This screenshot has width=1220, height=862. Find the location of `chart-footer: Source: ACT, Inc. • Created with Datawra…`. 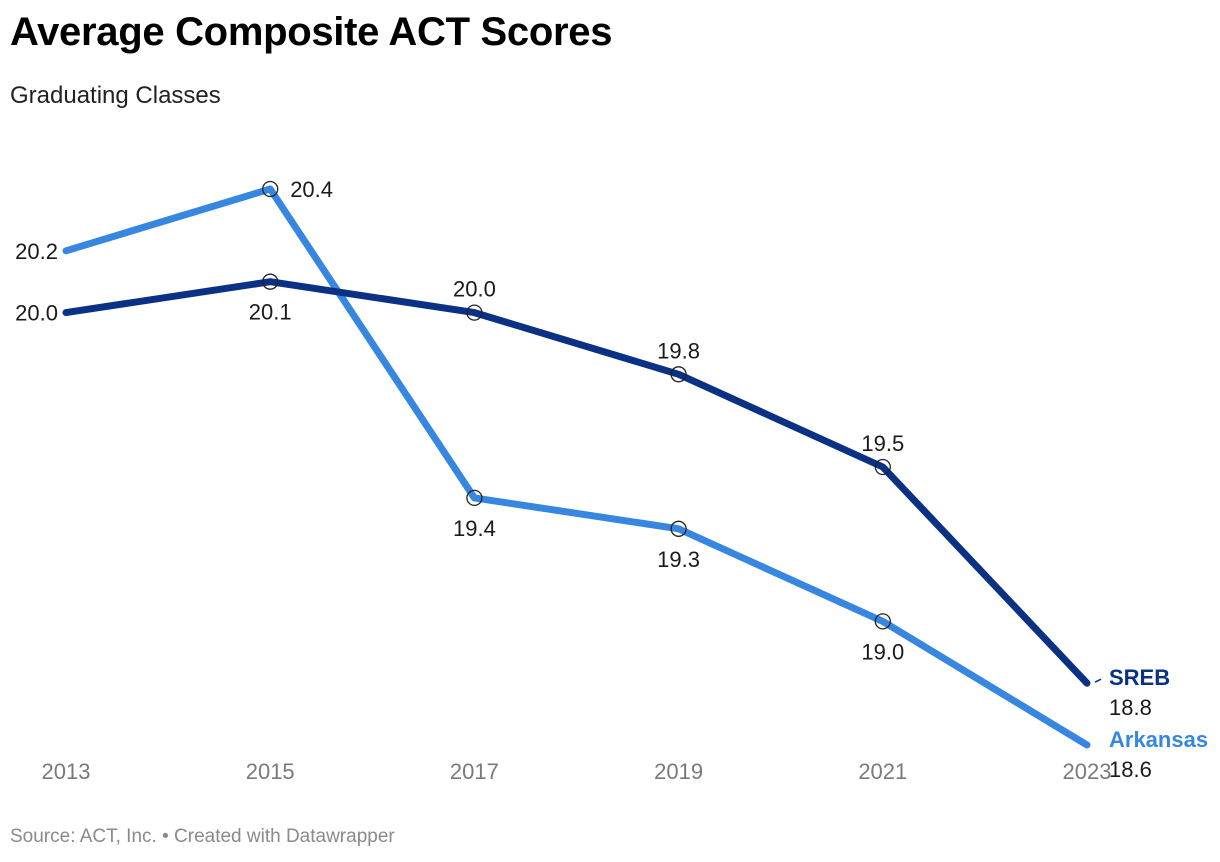

chart-footer: Source: ACT, Inc. • Created with Datawra… is located at coordinates (202, 837).